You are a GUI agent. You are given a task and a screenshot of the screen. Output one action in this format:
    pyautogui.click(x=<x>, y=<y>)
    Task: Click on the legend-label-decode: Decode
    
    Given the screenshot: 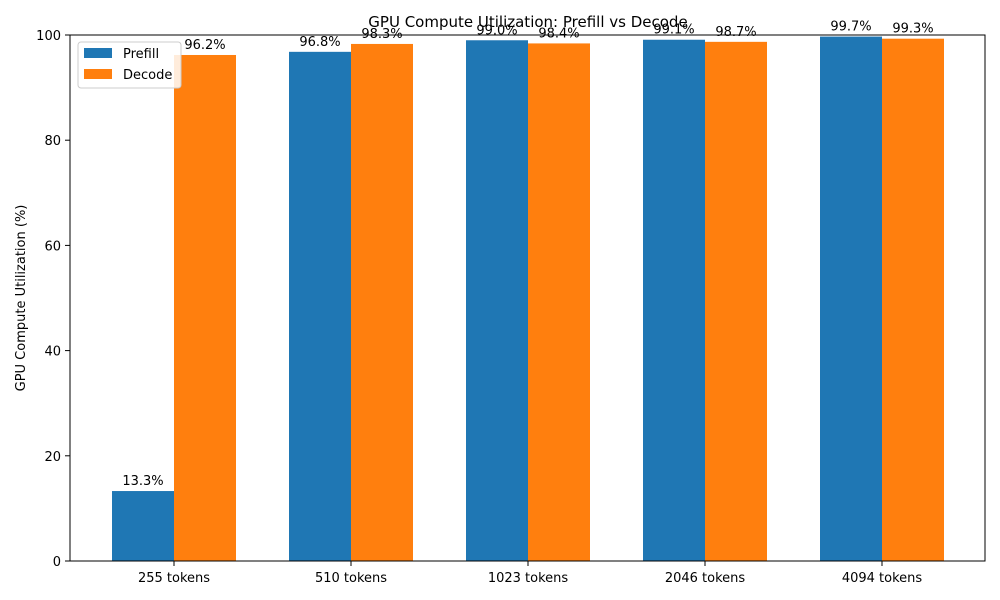 What is the action you would take?
    pyautogui.click(x=147, y=75)
    